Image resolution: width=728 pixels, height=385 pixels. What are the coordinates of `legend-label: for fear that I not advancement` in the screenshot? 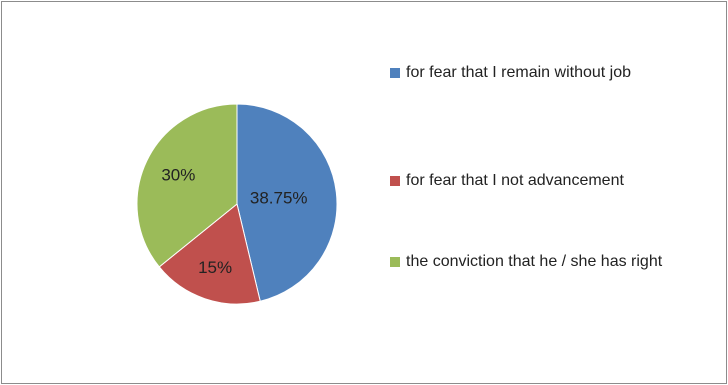 It's located at (515, 180).